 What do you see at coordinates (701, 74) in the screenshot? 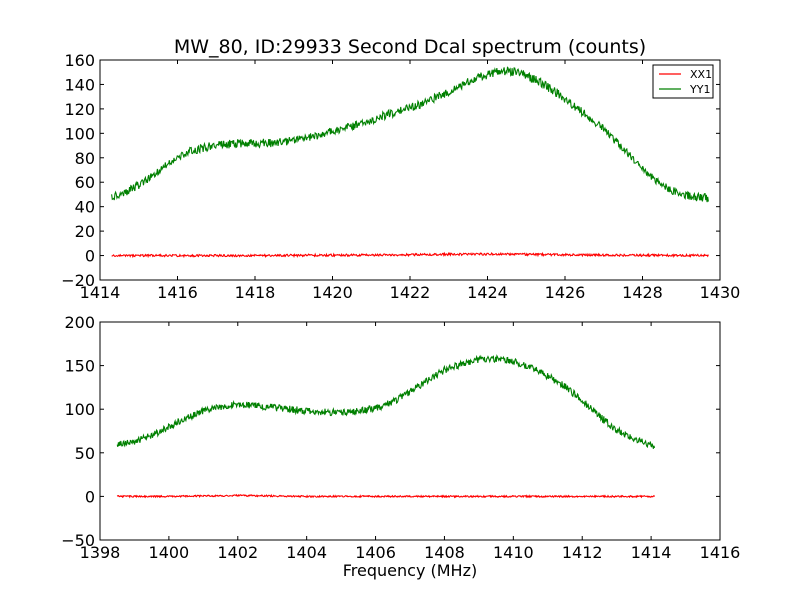
I see `legend-label-xx1: XX1` at bounding box center [701, 74].